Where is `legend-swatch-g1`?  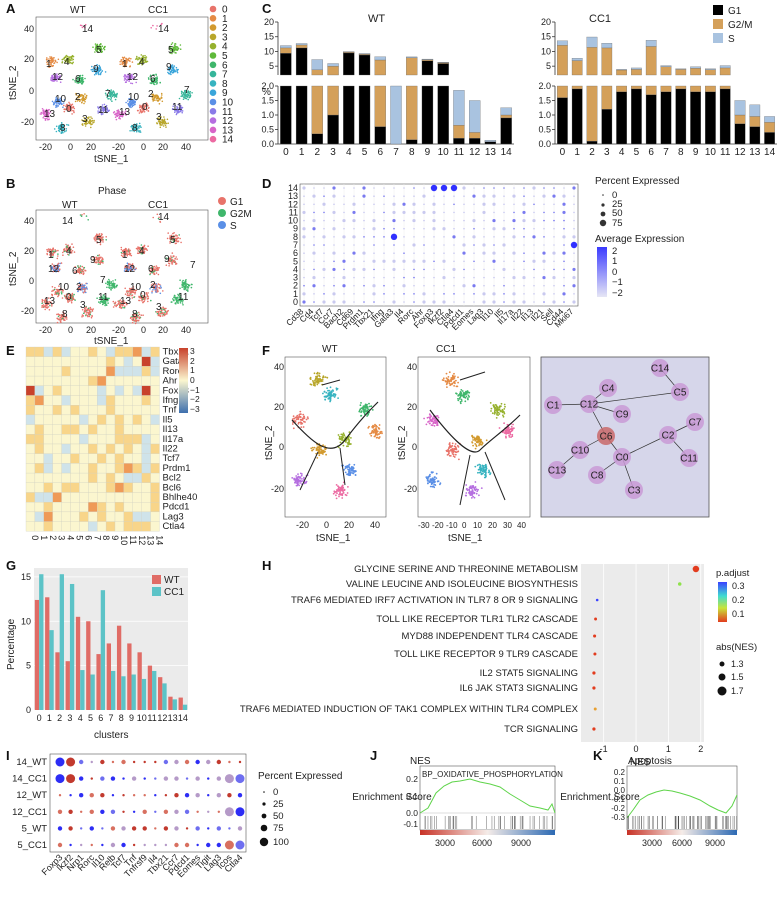
legend-swatch-g1 is located at coordinates (222, 201).